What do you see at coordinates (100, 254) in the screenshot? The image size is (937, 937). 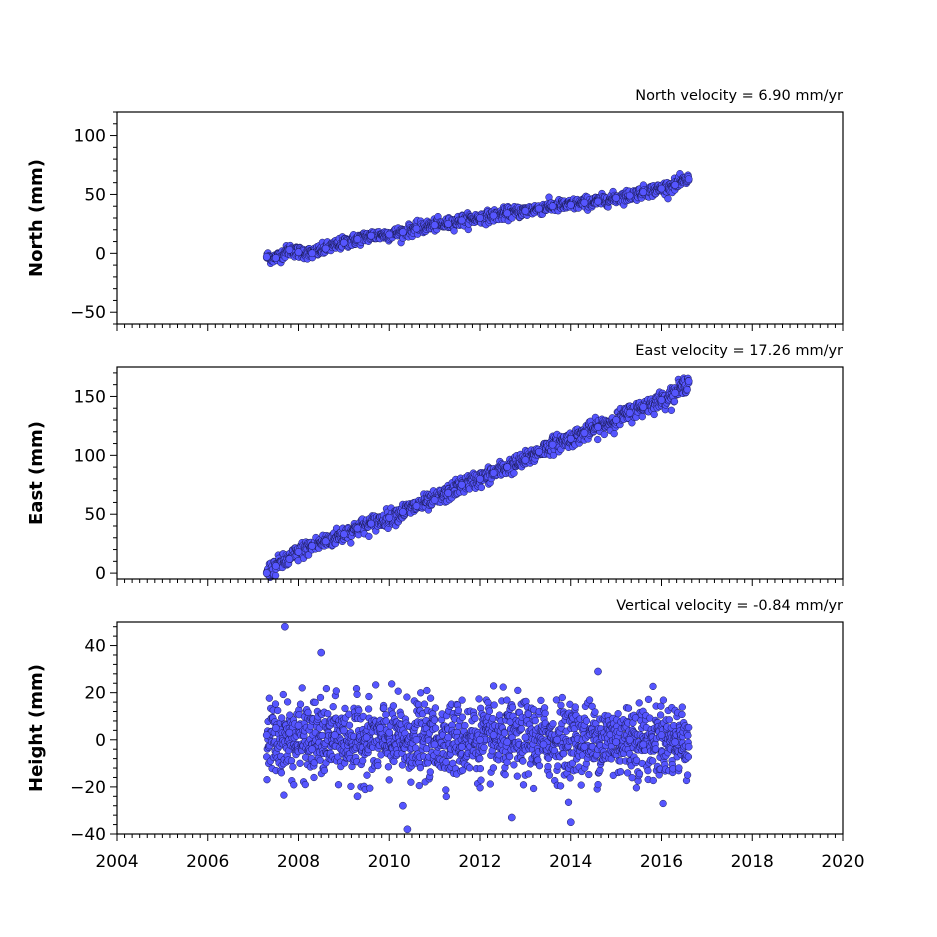 I see `y-tick-label: 0` at bounding box center [100, 254].